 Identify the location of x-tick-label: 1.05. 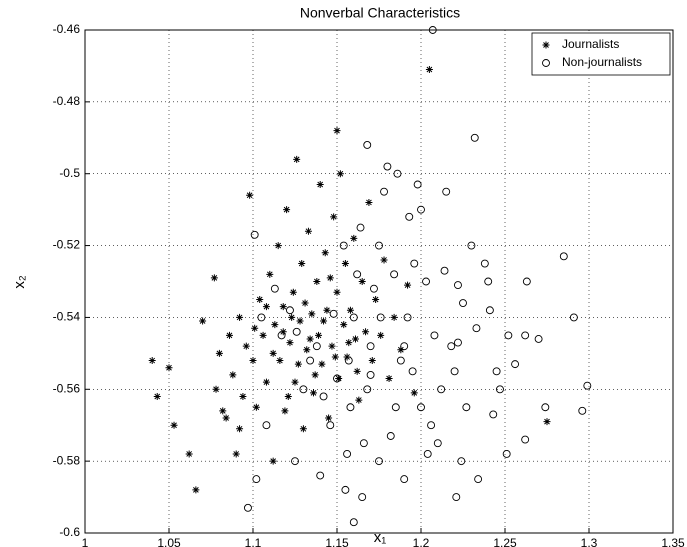
(169, 541).